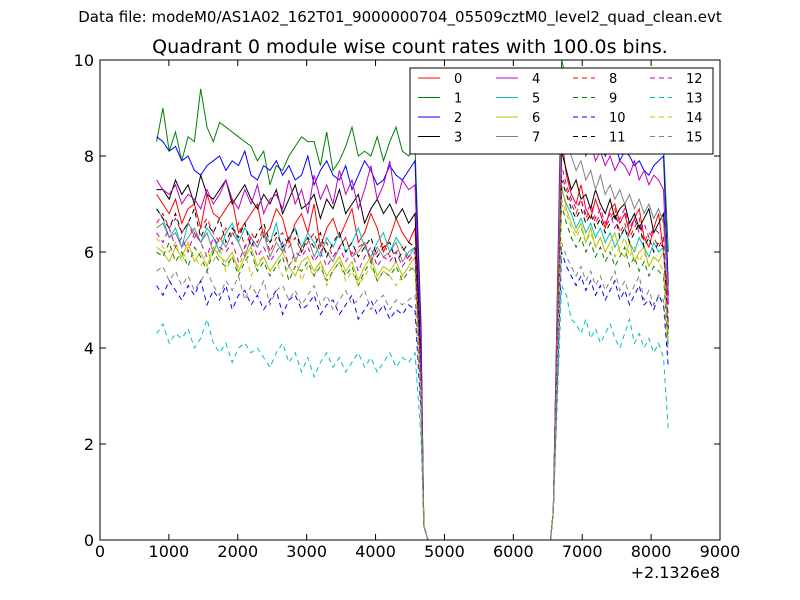 The image size is (800, 600). Describe the element at coordinates (617, 138) in the screenshot. I see `legend-label-11: 11` at that location.